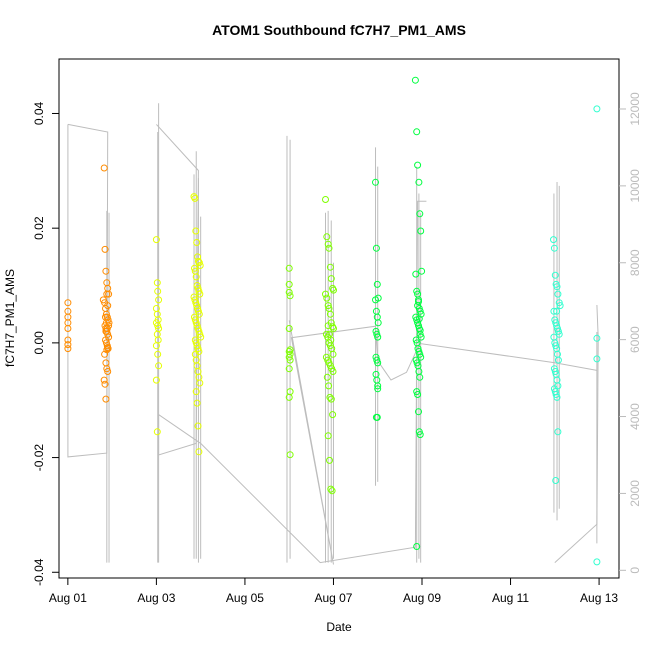 Image resolution: width=650 pixels, height=650 pixels. What do you see at coordinates (10, 318) in the screenshot?
I see `y-axis-label: fC7H7_PM1_AMS` at bounding box center [10, 318].